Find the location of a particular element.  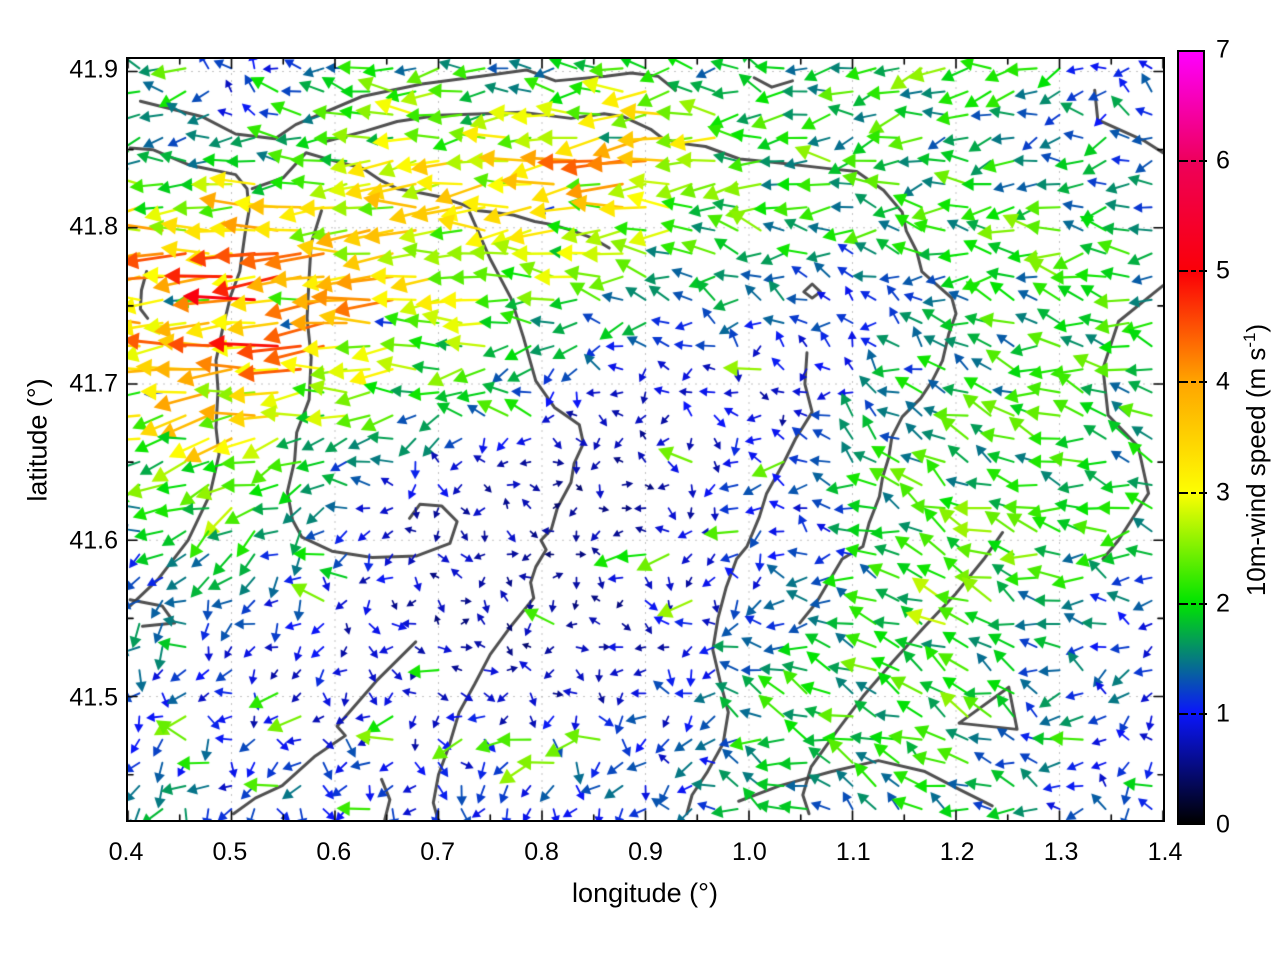

x-tick-label: 0.5 is located at coordinates (230, 852).